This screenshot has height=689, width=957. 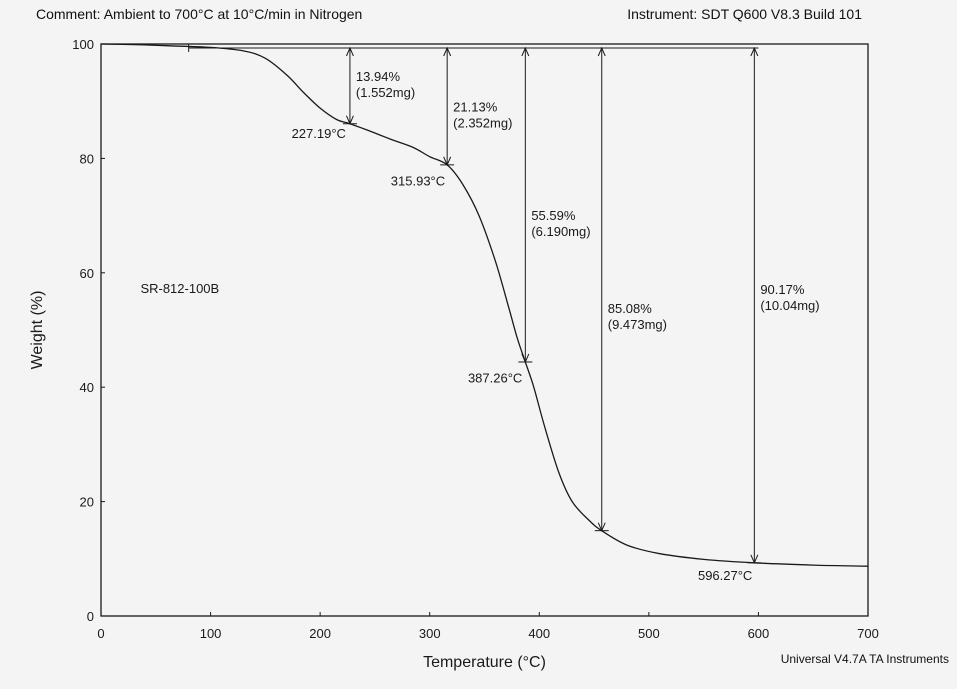 What do you see at coordinates (319, 133) in the screenshot?
I see `annotation-temperature: 227.19°C` at bounding box center [319, 133].